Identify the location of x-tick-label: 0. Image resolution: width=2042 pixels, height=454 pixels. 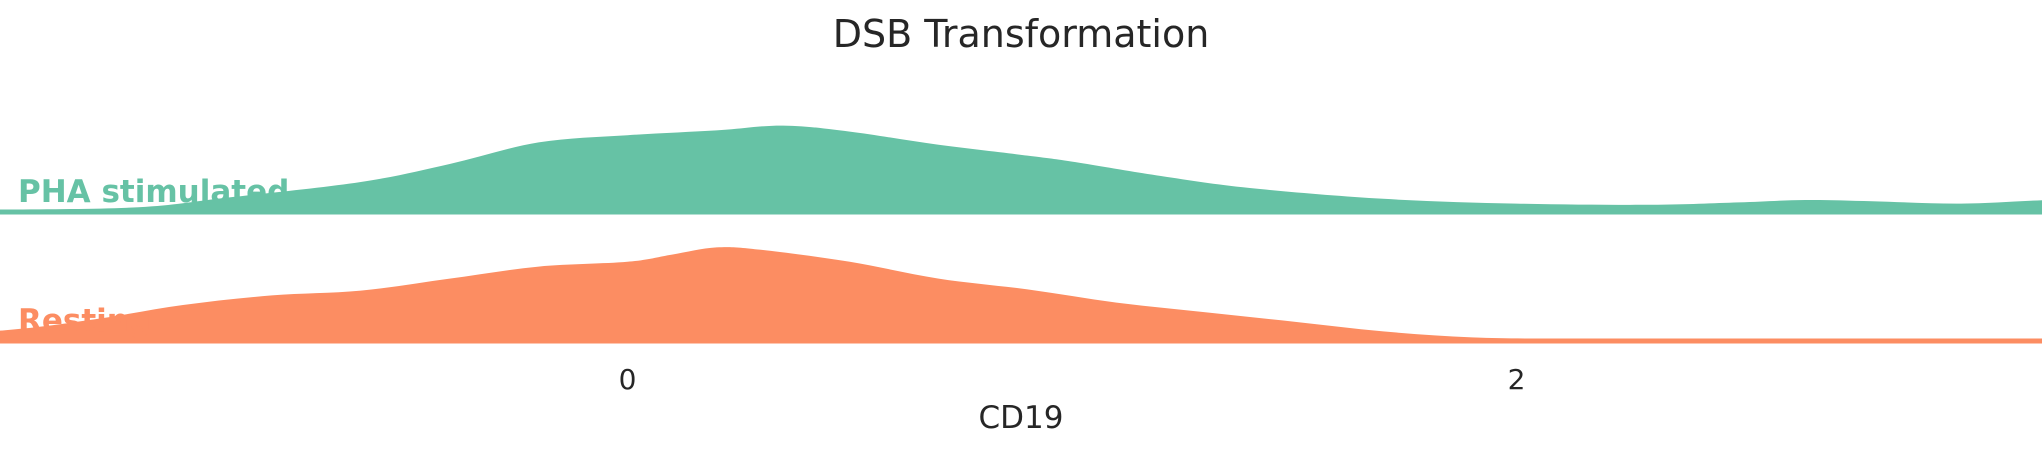
(628, 379).